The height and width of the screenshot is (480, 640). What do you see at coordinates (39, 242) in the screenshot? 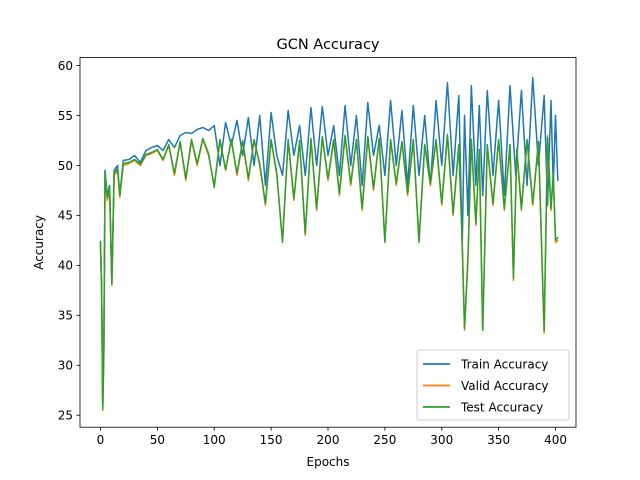
I see `y-axis-title: Accuracy` at bounding box center [39, 242].